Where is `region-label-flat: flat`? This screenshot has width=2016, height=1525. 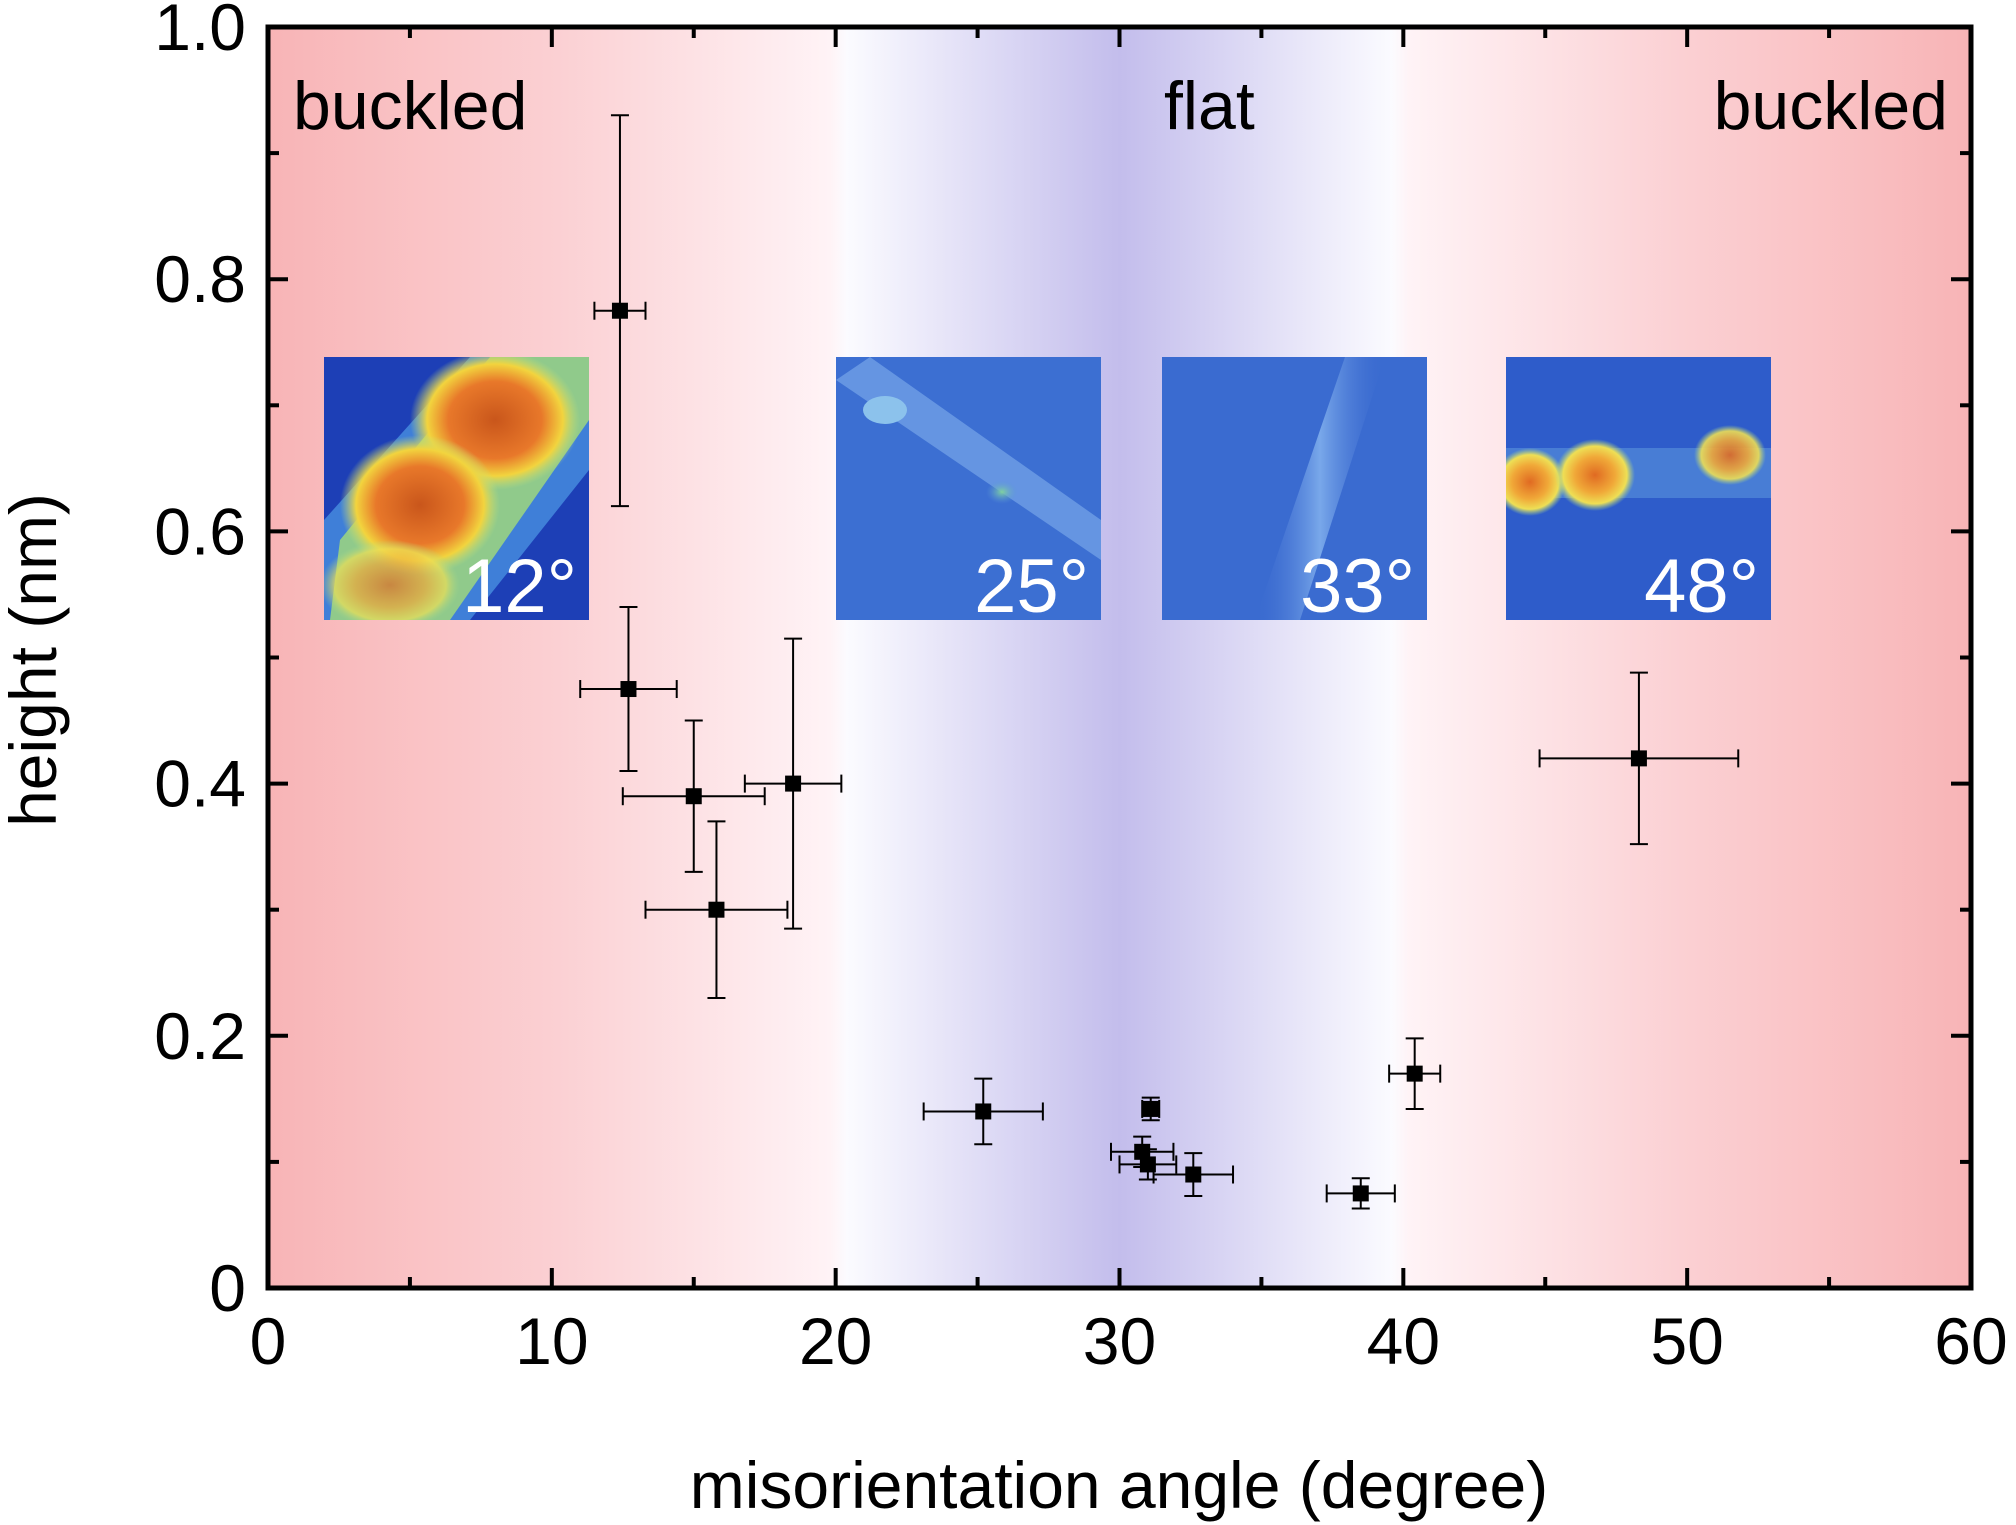
region-label-flat: flat is located at coordinates (1209, 106).